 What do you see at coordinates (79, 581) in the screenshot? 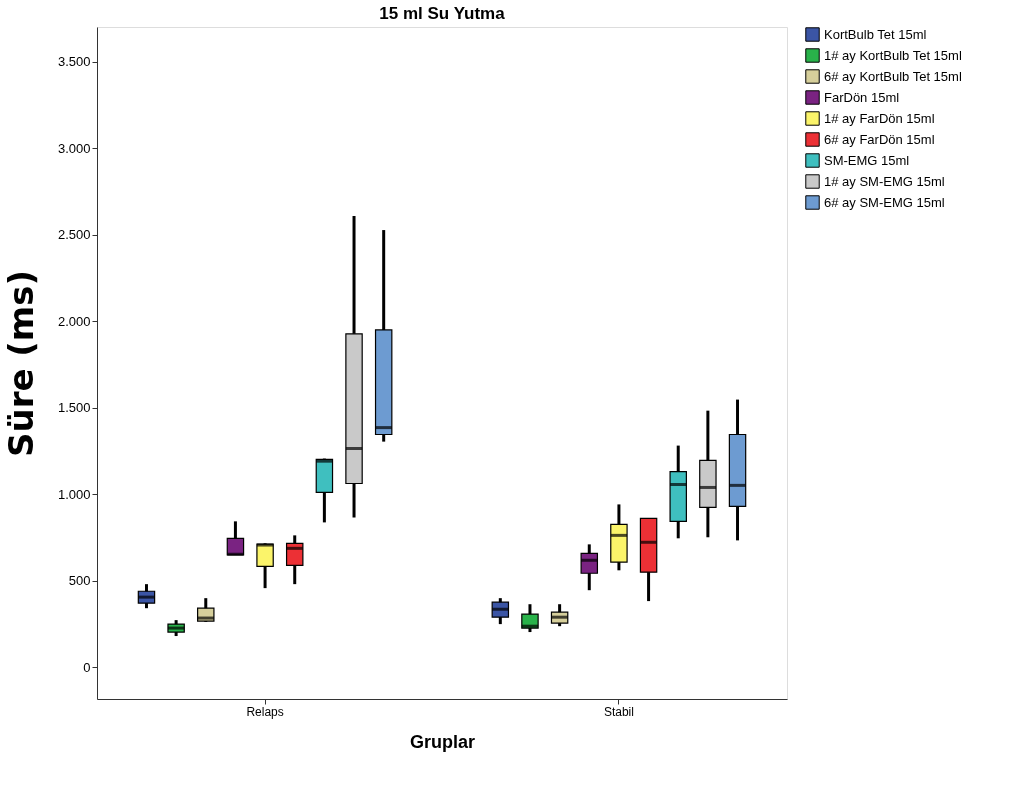
I see `y-tick-label: 500` at bounding box center [79, 581].